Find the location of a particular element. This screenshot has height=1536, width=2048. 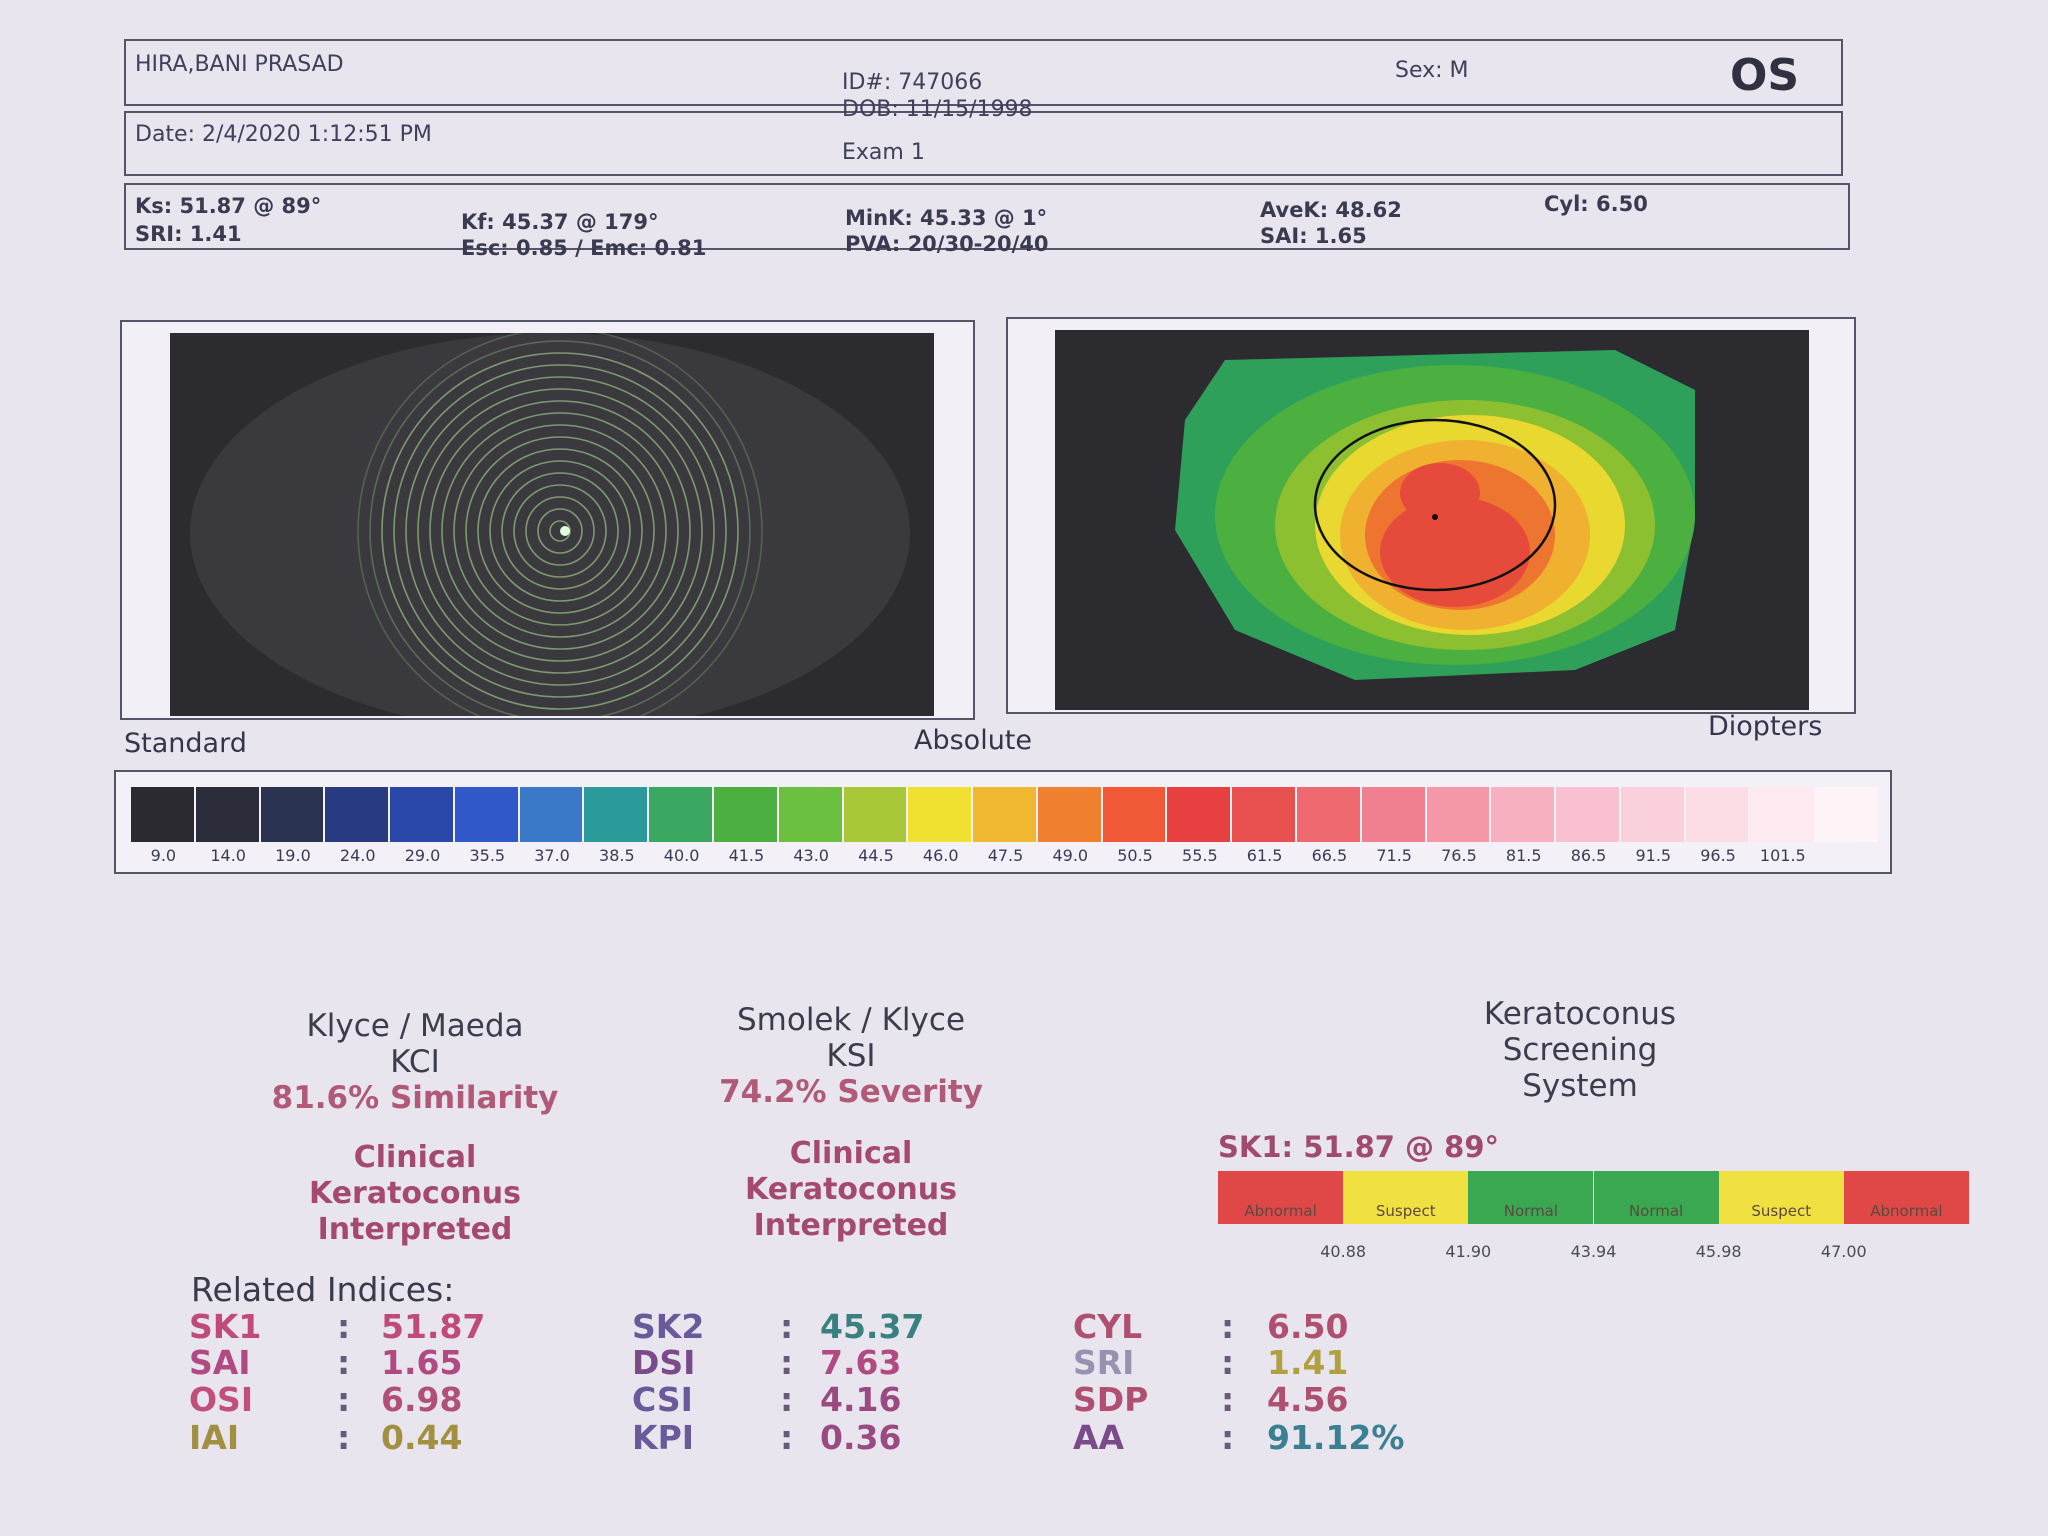

patient-id: ID#: 747066 is located at coordinates (912, 82).